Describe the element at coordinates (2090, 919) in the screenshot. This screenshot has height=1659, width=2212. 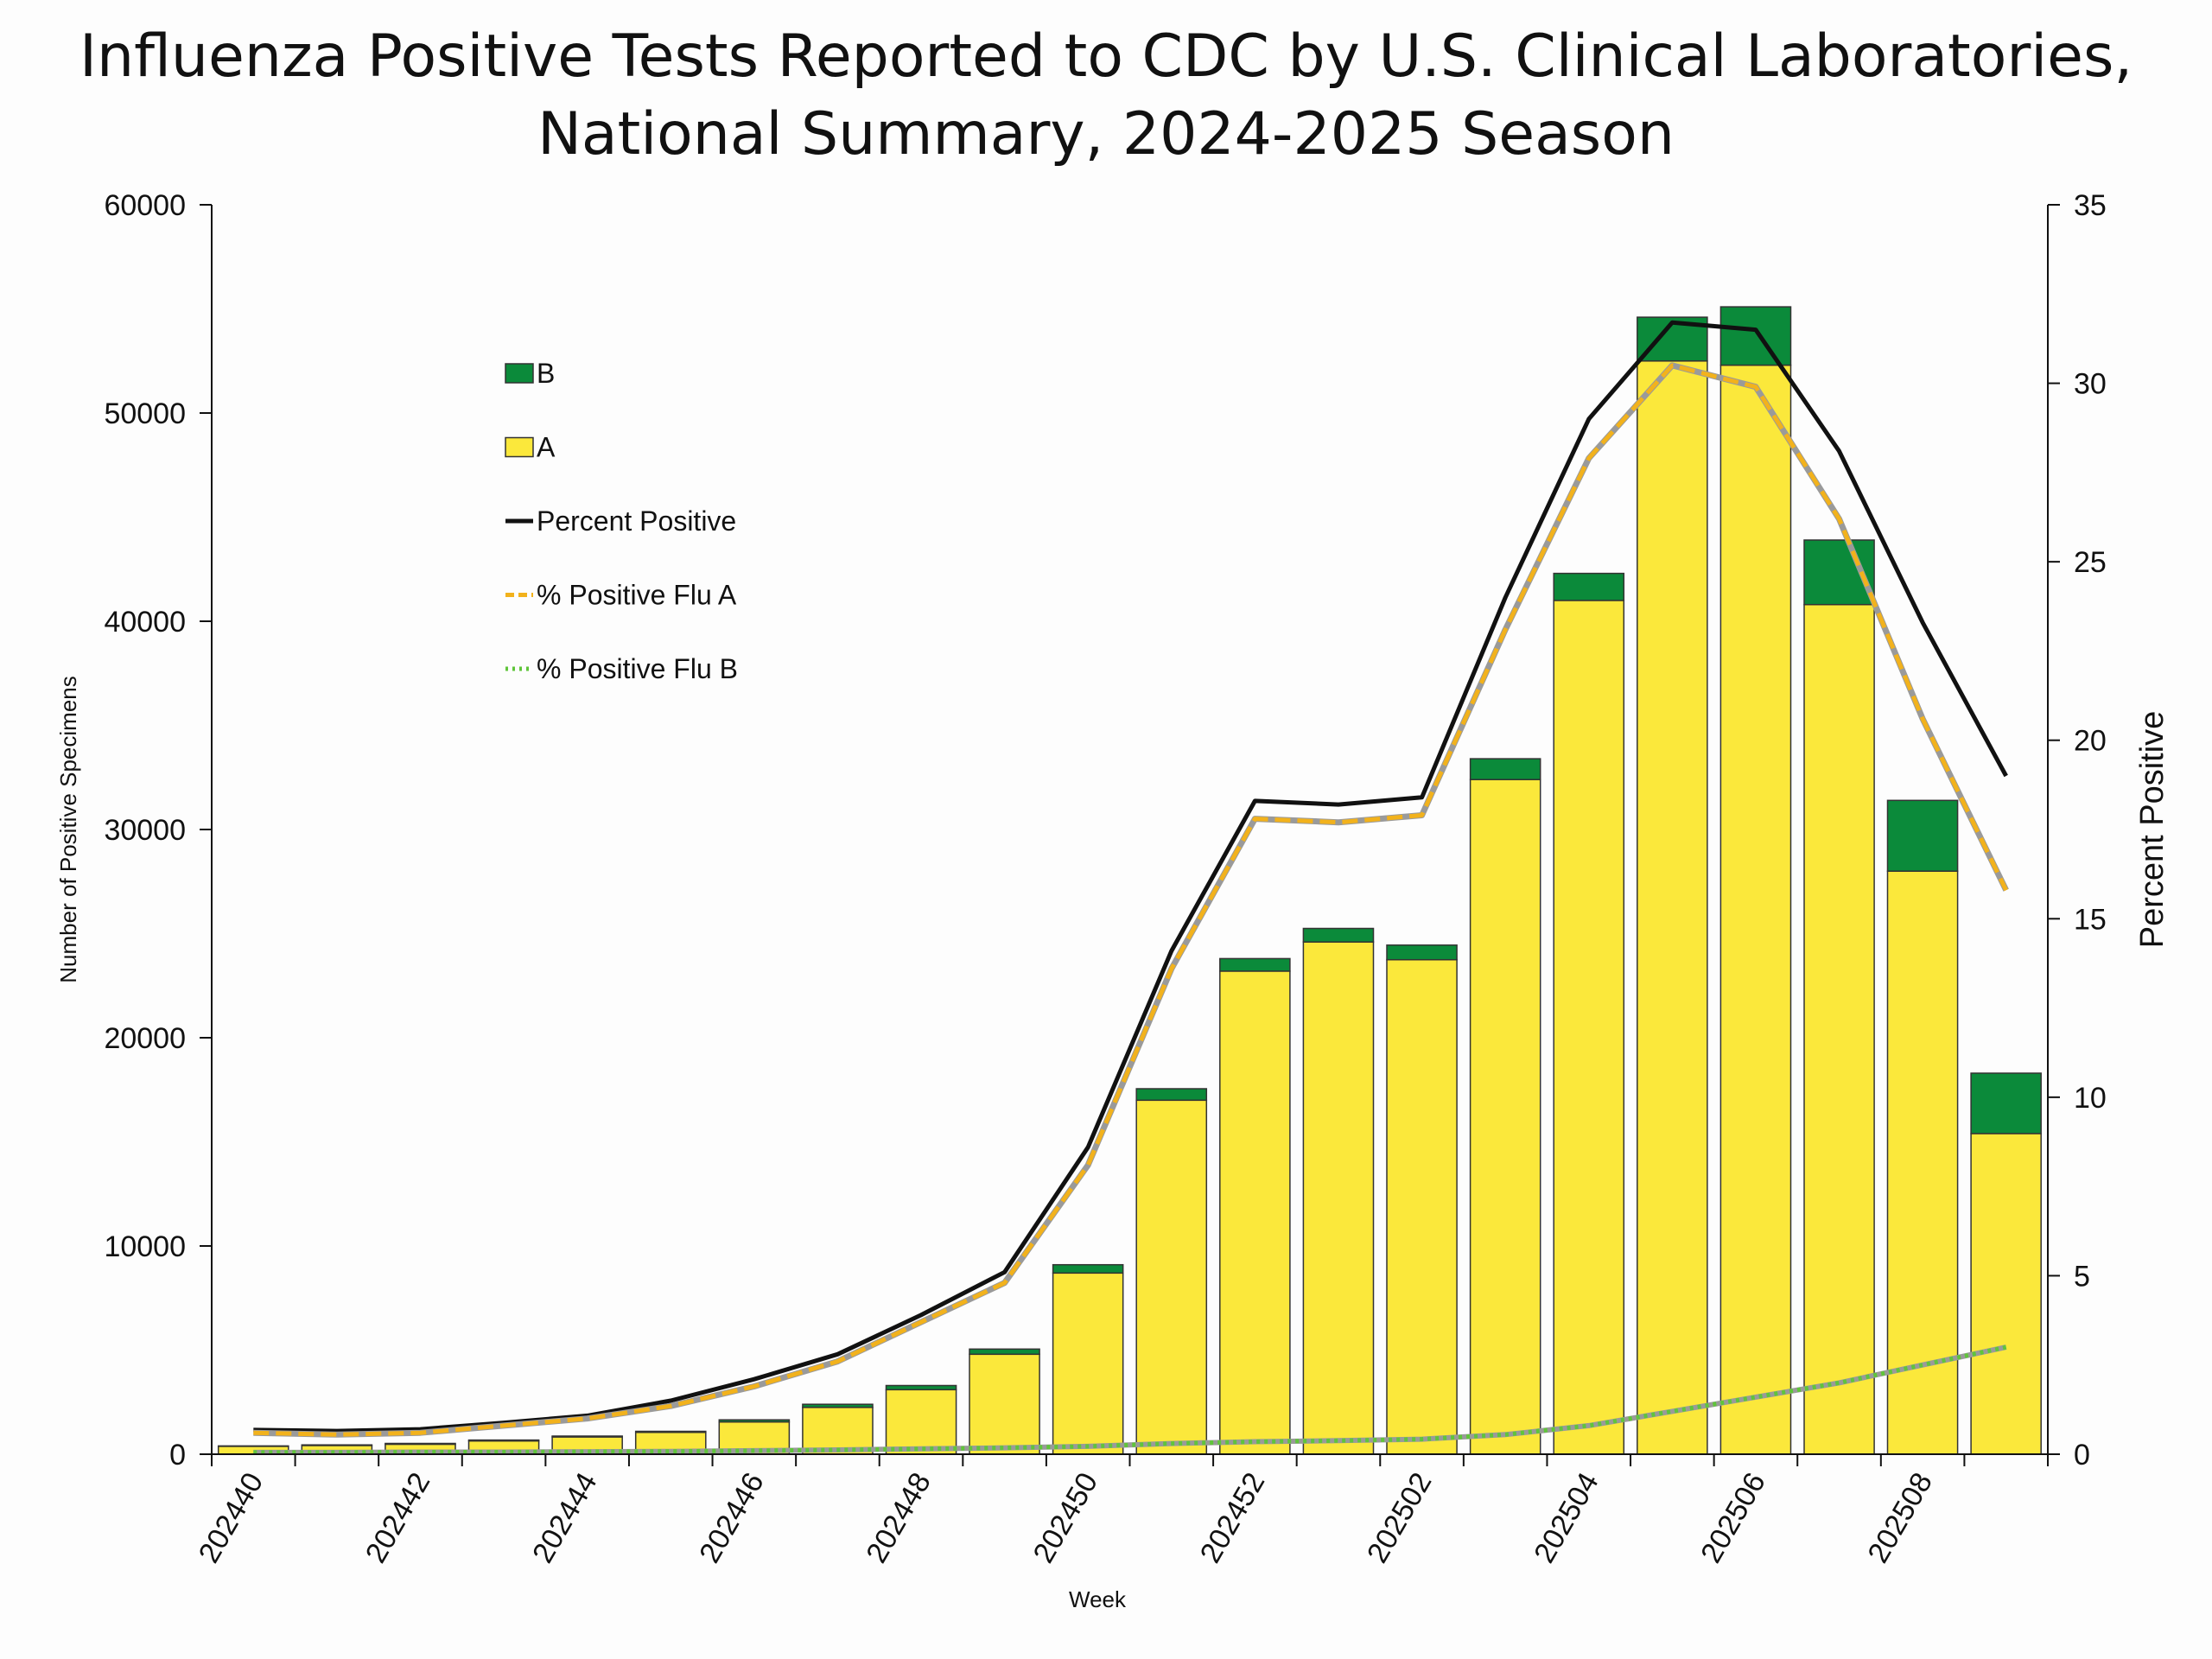
I see `right-tick-label: 15` at that location.